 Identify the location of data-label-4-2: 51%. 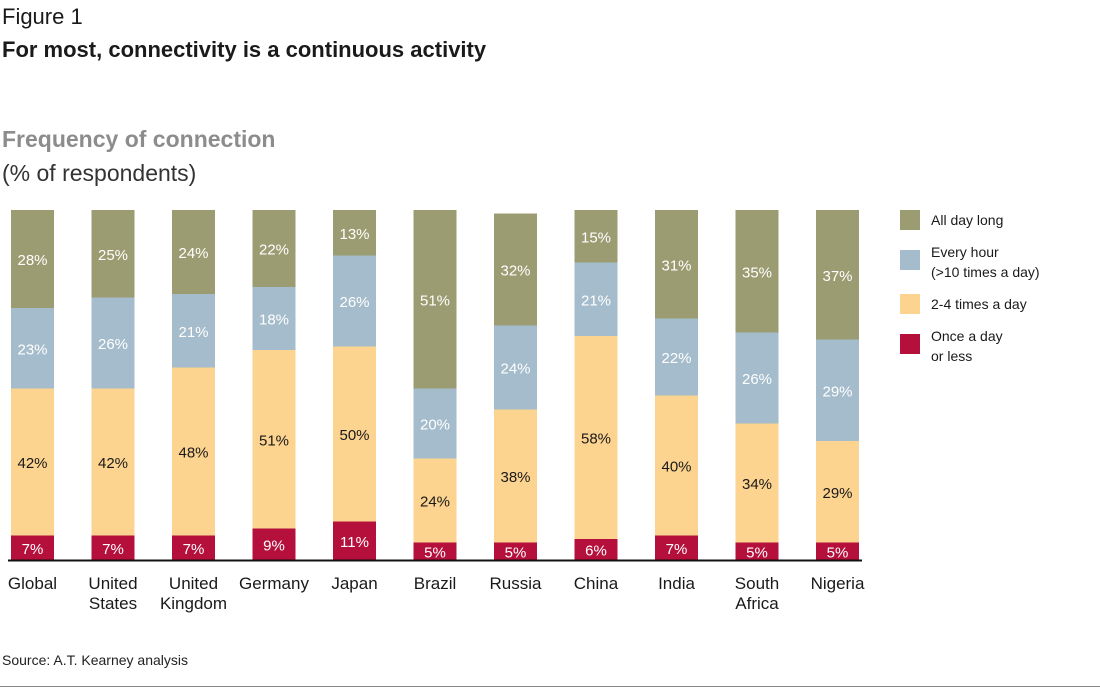
(274, 440).